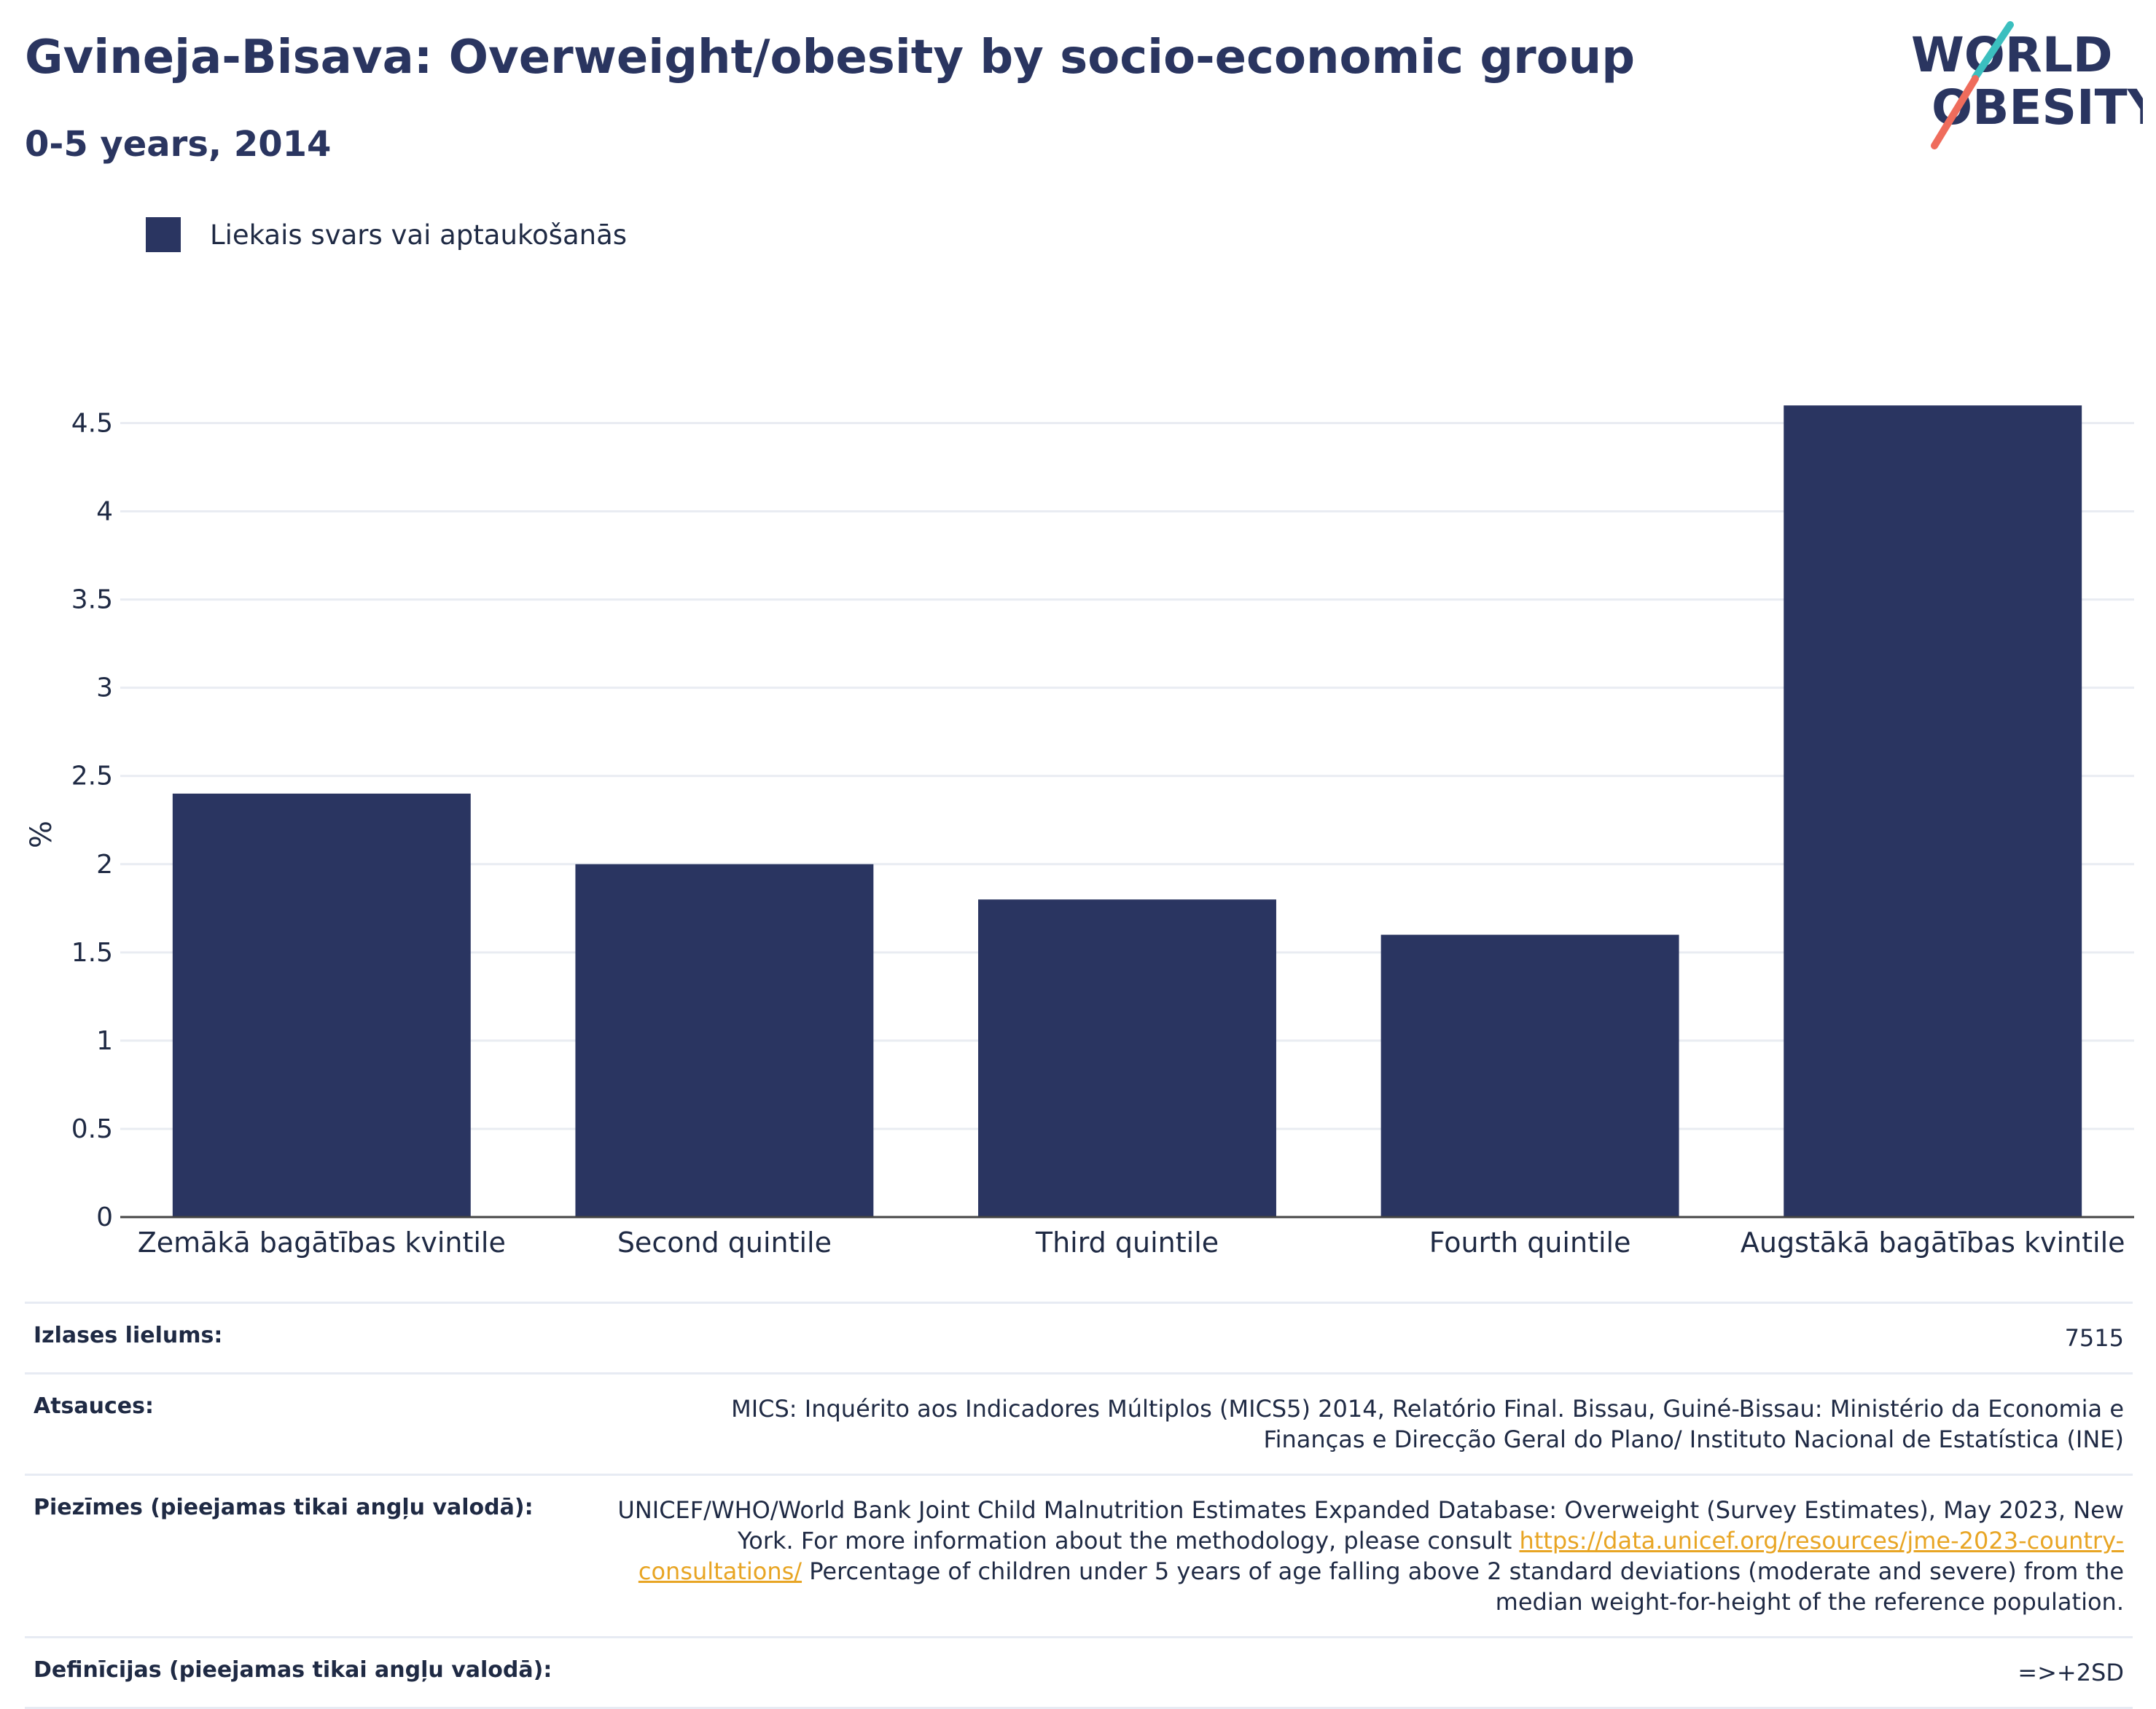 The width and height of the screenshot is (2156, 1709). I want to click on sample-size-label: Izlases lielums:, so click(128, 1335).